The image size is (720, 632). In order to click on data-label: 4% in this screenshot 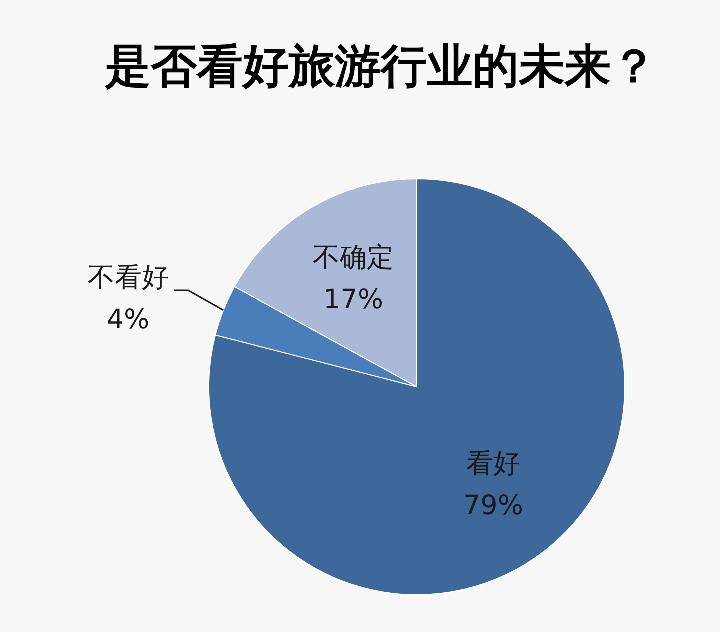, I will do `click(128, 320)`.